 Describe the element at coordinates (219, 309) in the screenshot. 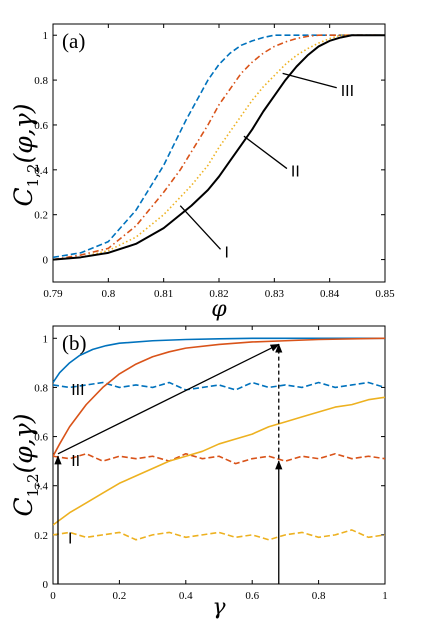

I see `x-axis-label: φ` at that location.